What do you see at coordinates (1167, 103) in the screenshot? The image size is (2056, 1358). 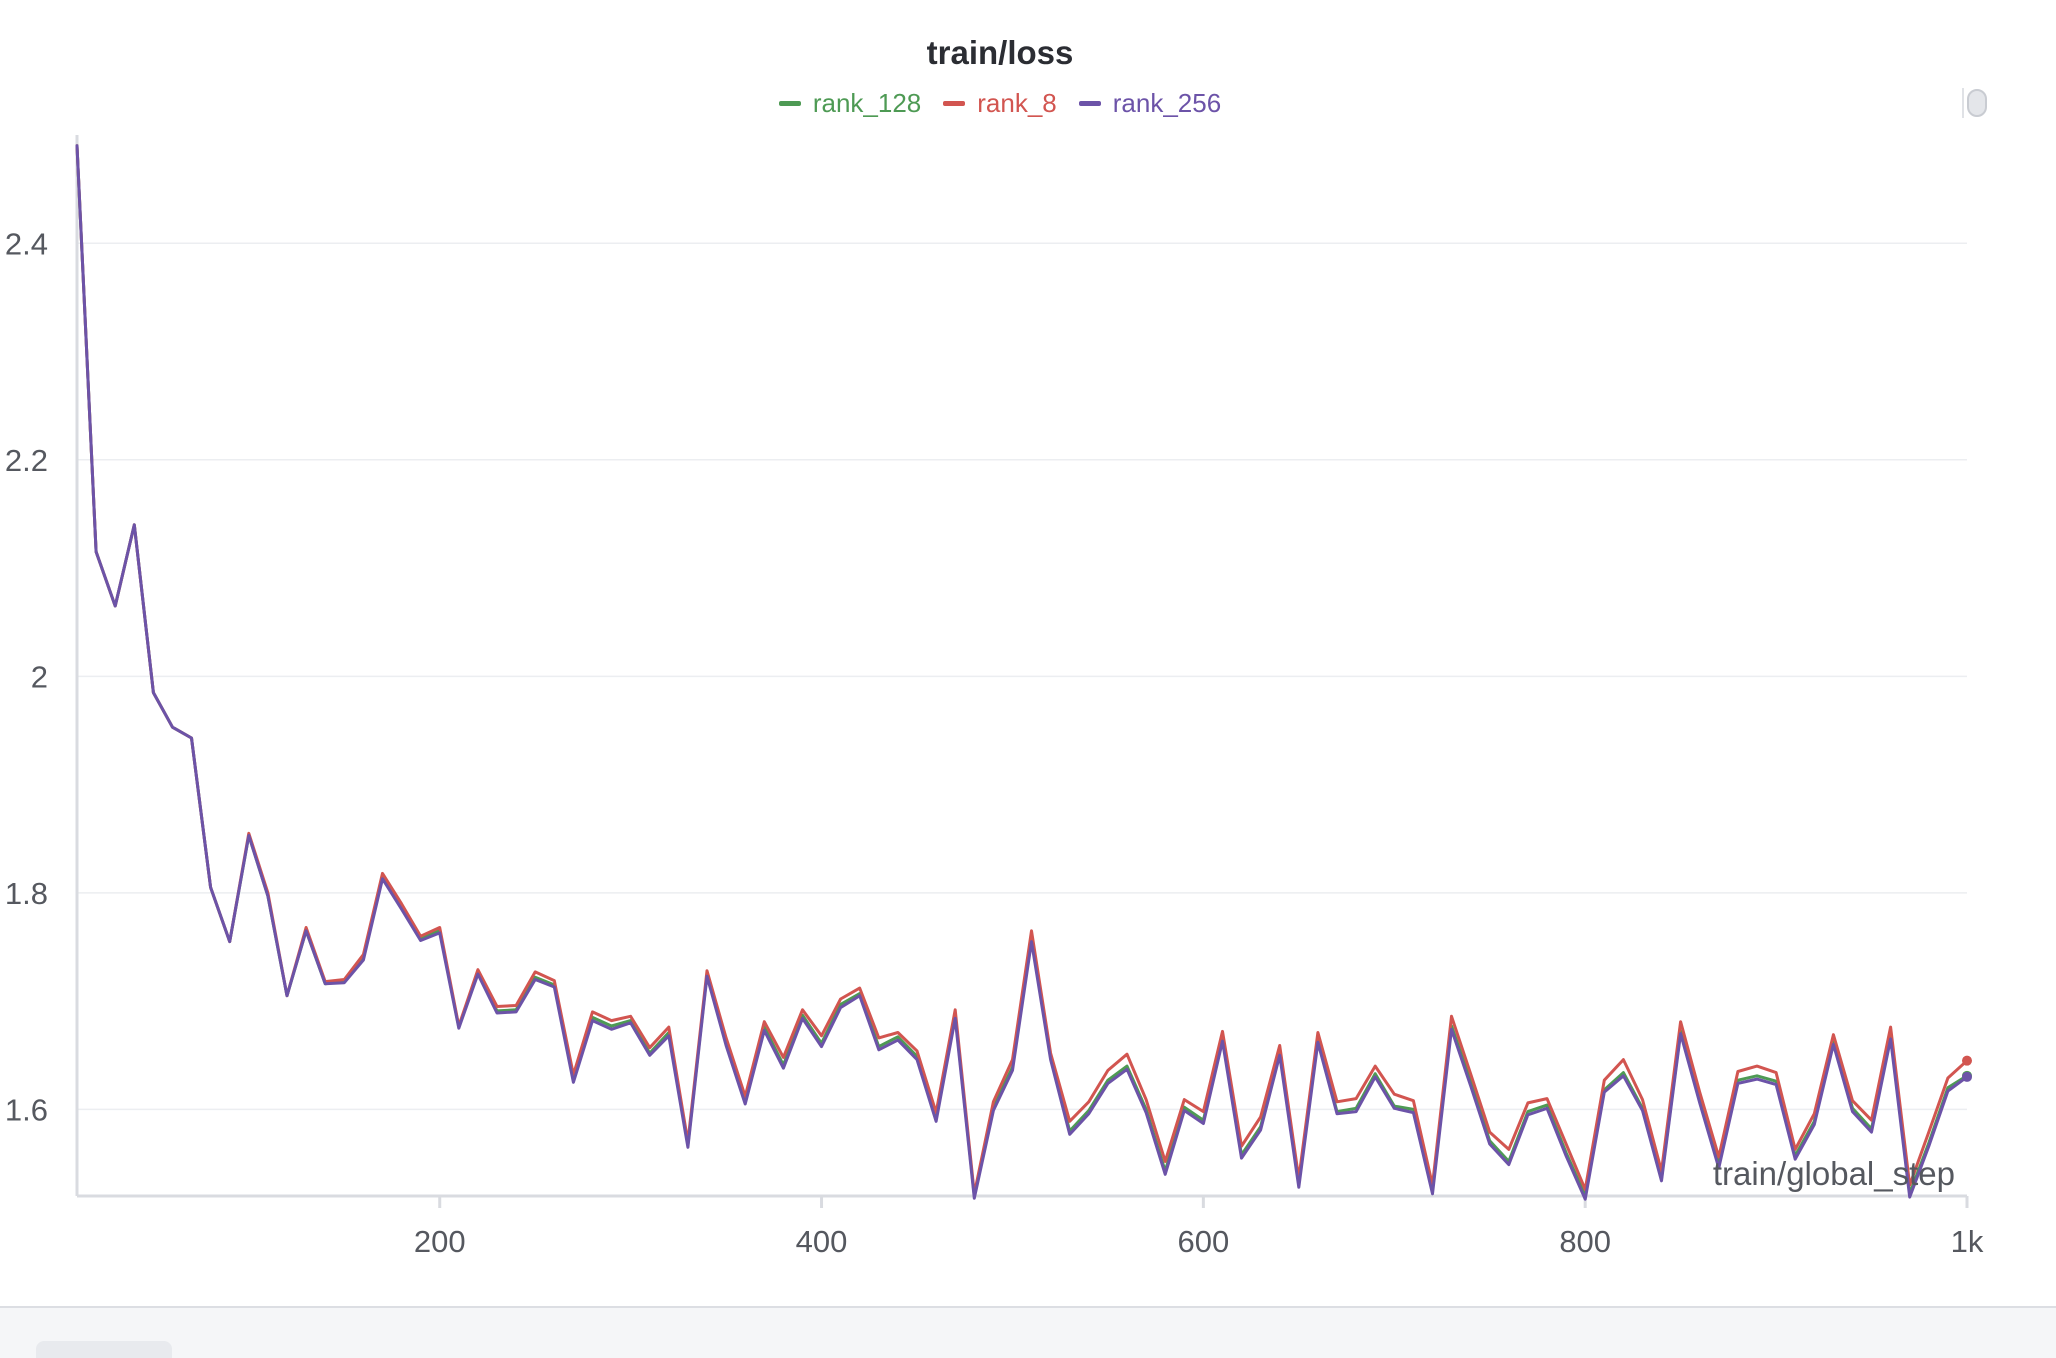 I see `legend-label: rank_256` at bounding box center [1167, 103].